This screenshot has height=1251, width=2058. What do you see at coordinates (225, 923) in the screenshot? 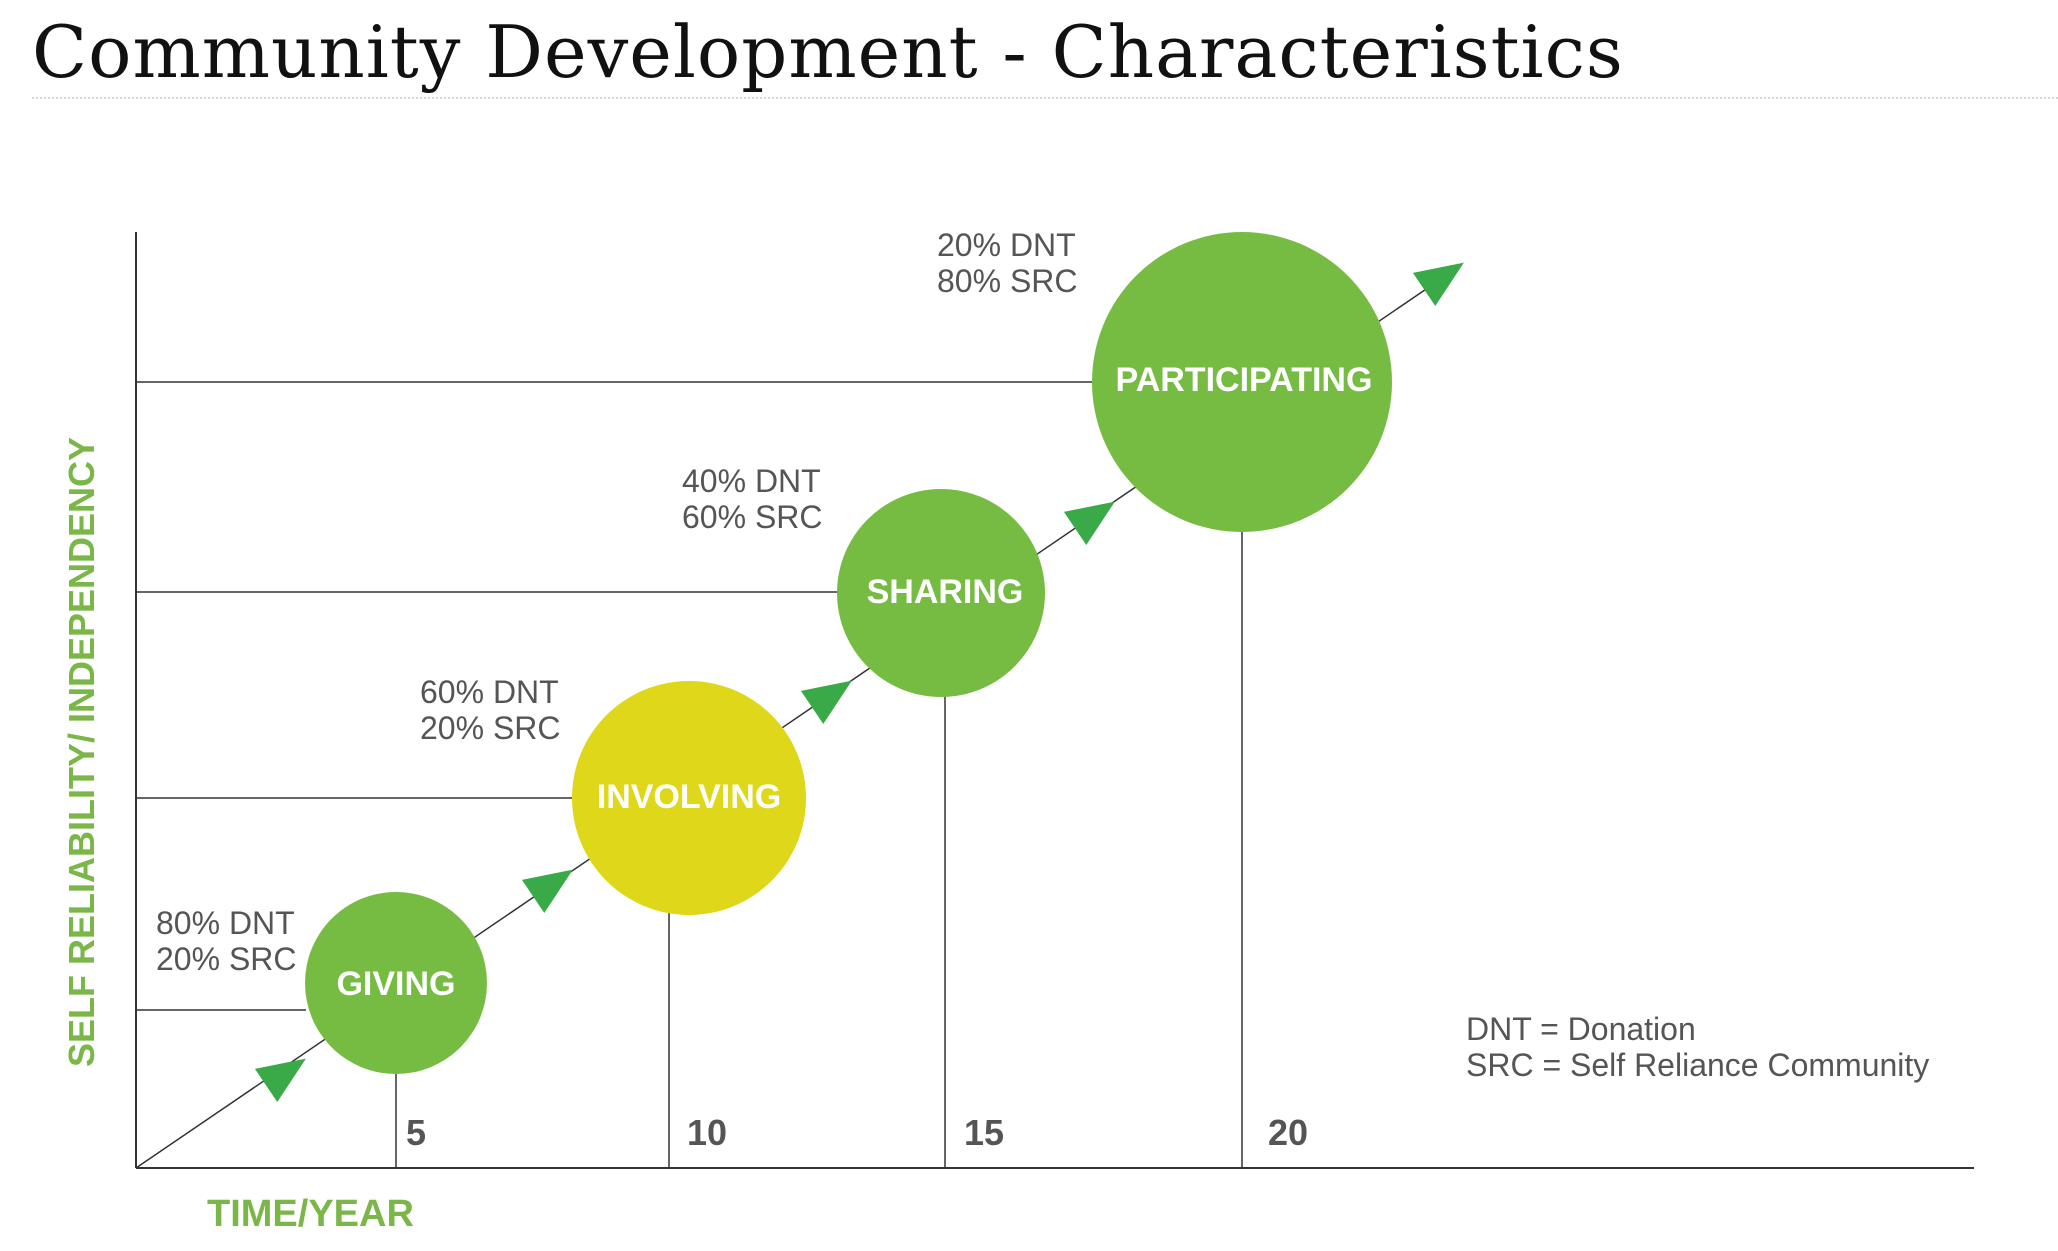
I see `pct-label-giving-dnt: 80% DNT` at bounding box center [225, 923].